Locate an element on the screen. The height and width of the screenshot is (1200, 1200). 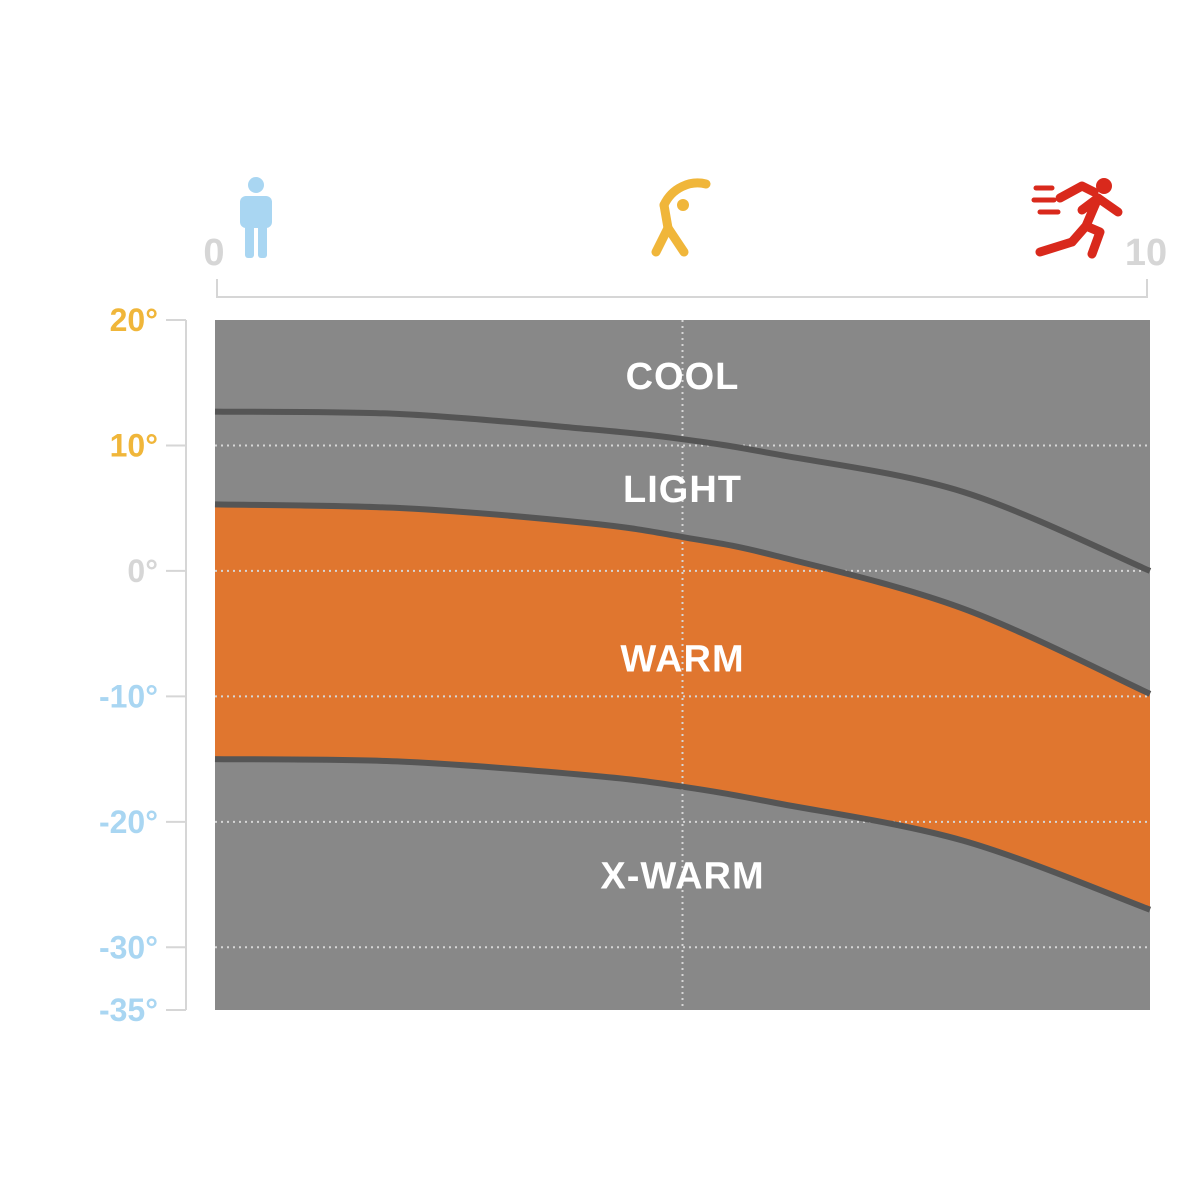
y-tick-label: -30° is located at coordinates (128, 947).